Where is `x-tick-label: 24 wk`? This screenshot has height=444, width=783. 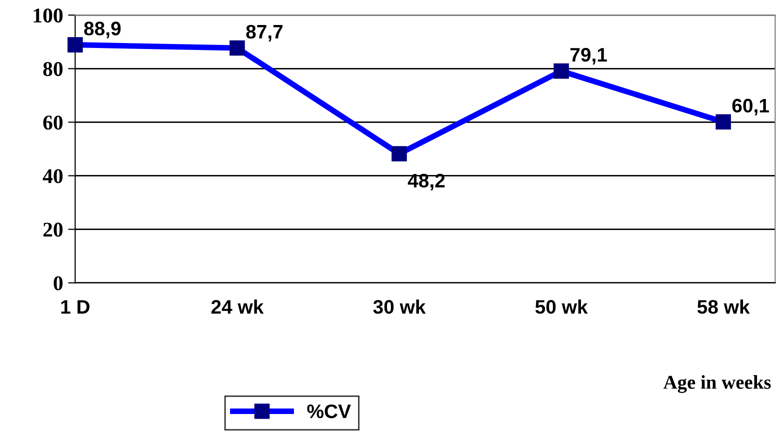
x-tick-label: 24 wk is located at coordinates (237, 306).